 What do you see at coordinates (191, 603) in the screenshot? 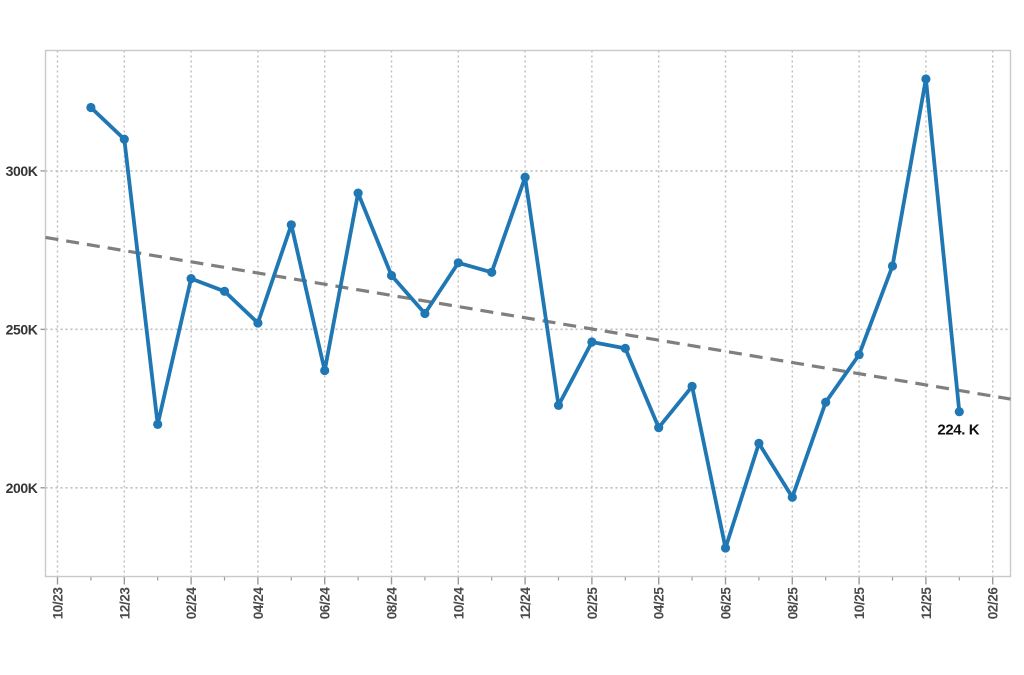
I see `x-tick-label: 02/24` at bounding box center [191, 603].